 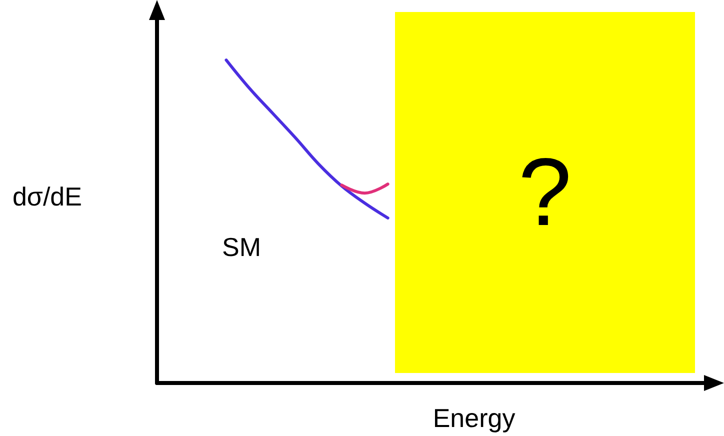 What do you see at coordinates (47, 197) in the screenshot?
I see `y-axis-title: dσ/dE` at bounding box center [47, 197].